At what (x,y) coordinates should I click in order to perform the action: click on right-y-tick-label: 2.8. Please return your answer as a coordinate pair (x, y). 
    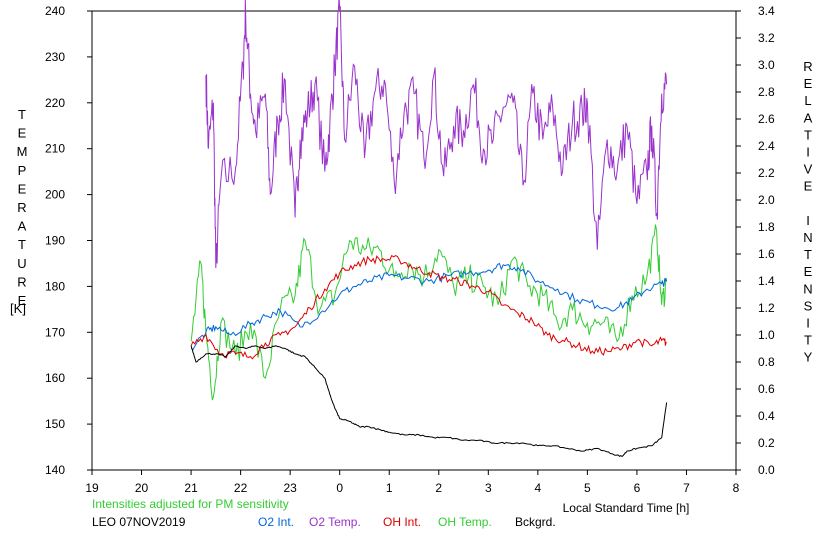
    Looking at the image, I should click on (766, 92).